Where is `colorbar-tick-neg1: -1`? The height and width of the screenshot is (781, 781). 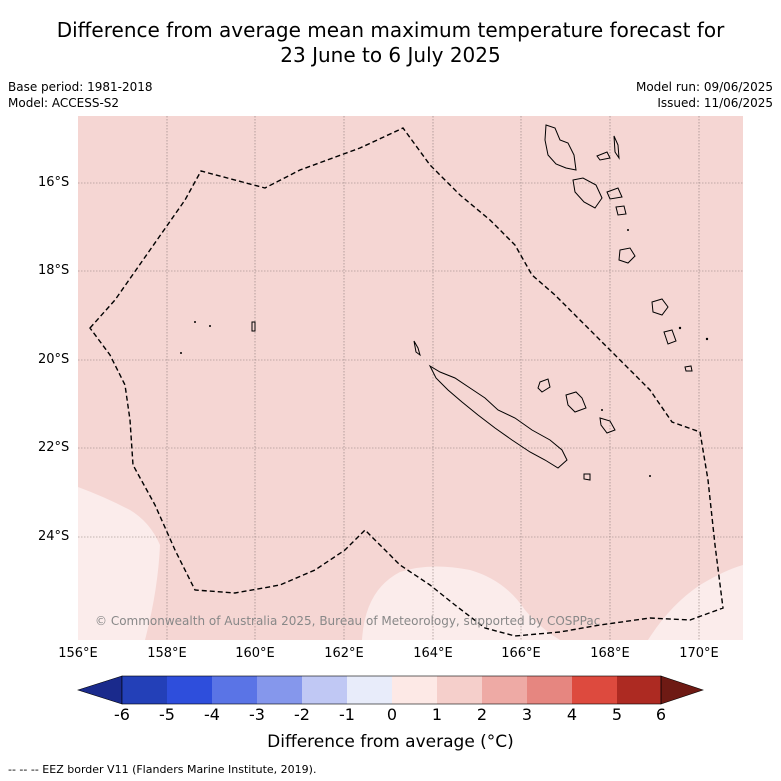
colorbar-tick-neg1: -1 is located at coordinates (347, 714).